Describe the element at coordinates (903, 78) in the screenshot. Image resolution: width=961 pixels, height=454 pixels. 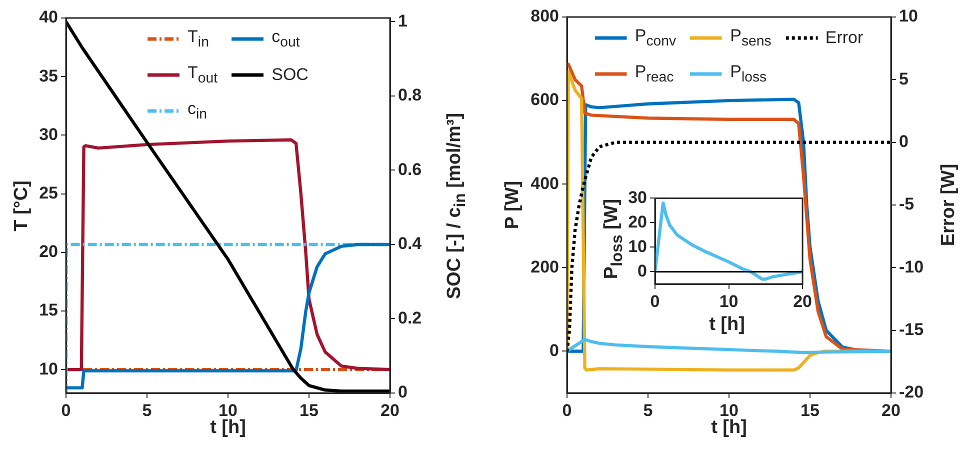
I see `y2-tick-label: 5` at that location.